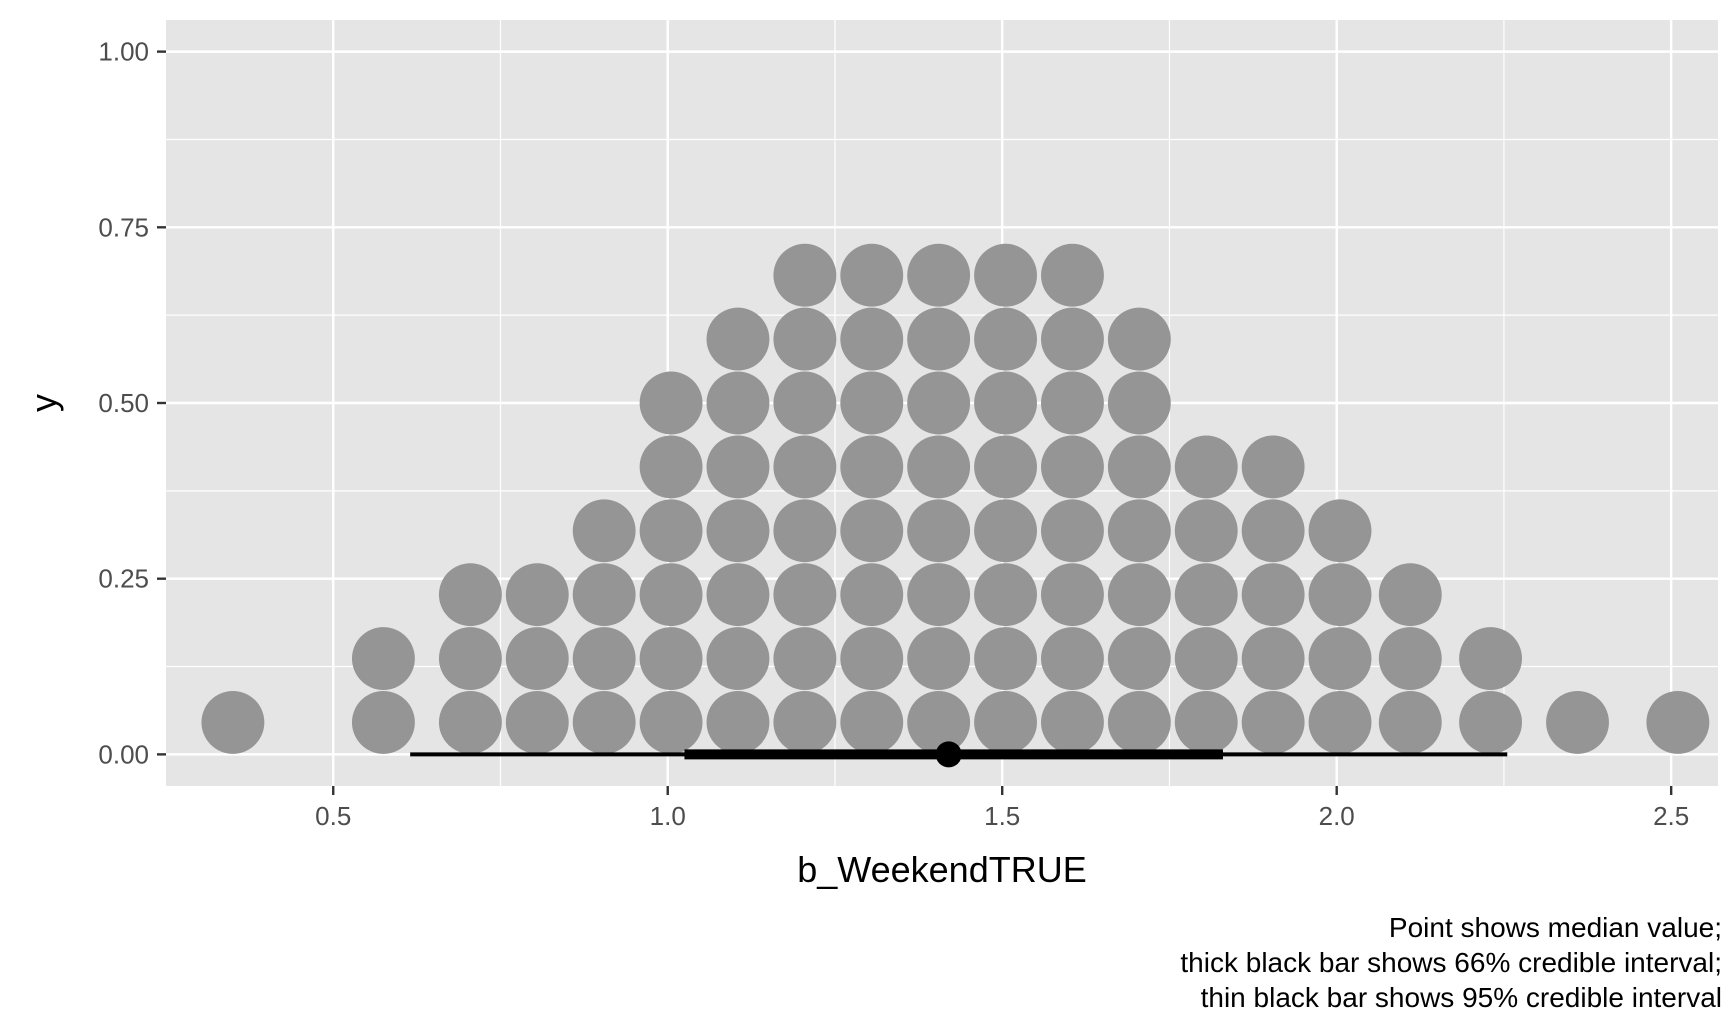  Describe the element at coordinates (123, 754) in the screenshot. I see `y-tick-label: 0.00` at that location.